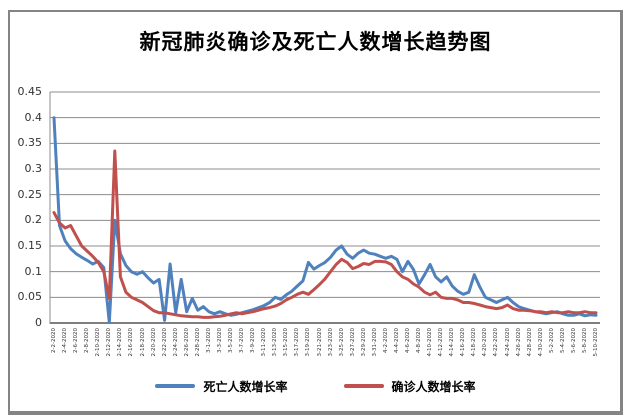 The height and width of the screenshot is (419, 631). What do you see at coordinates (408, 340) in the screenshot?
I see `x-tick-label: 4-6-2020` at bounding box center [408, 340].